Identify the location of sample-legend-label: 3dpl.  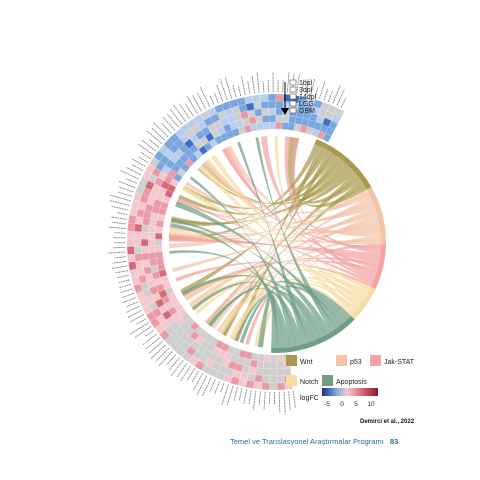
(306, 90).